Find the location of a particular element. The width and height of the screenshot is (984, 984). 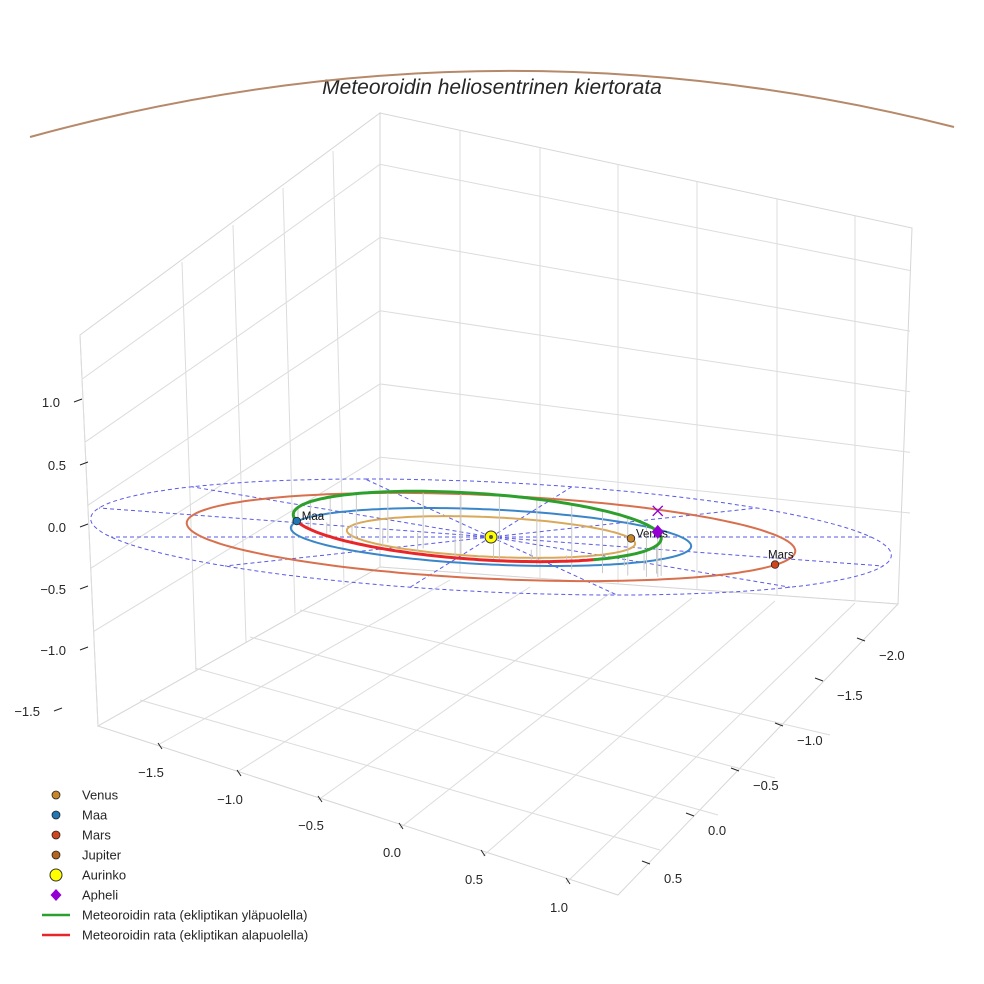

legend-label: Mars is located at coordinates (96, 835).